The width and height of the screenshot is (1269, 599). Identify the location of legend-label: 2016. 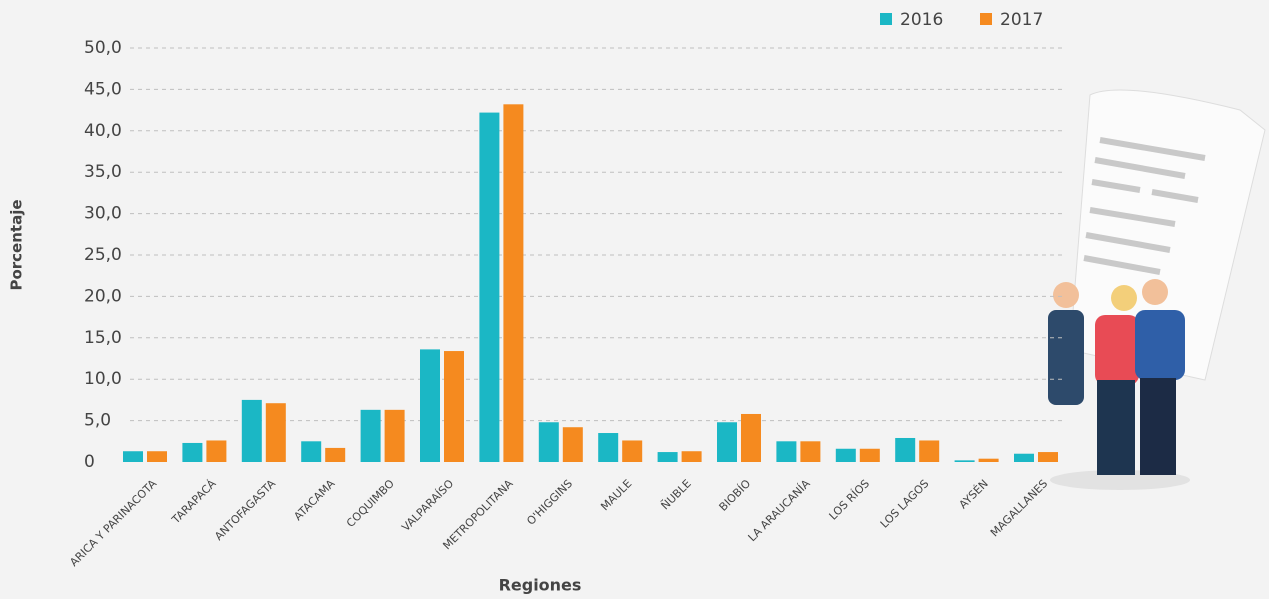
(921, 20).